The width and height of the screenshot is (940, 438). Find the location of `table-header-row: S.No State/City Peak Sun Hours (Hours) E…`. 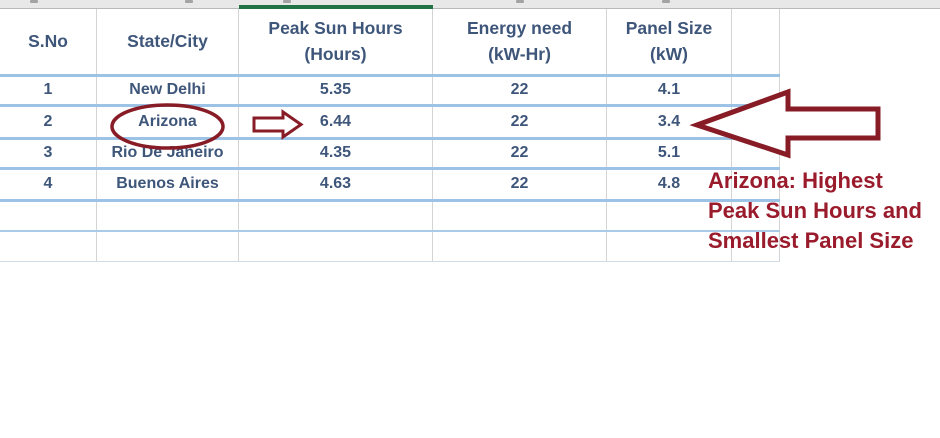

table-header-row: S.No State/City Peak Sun Hours (Hours) E… is located at coordinates (390, 43).